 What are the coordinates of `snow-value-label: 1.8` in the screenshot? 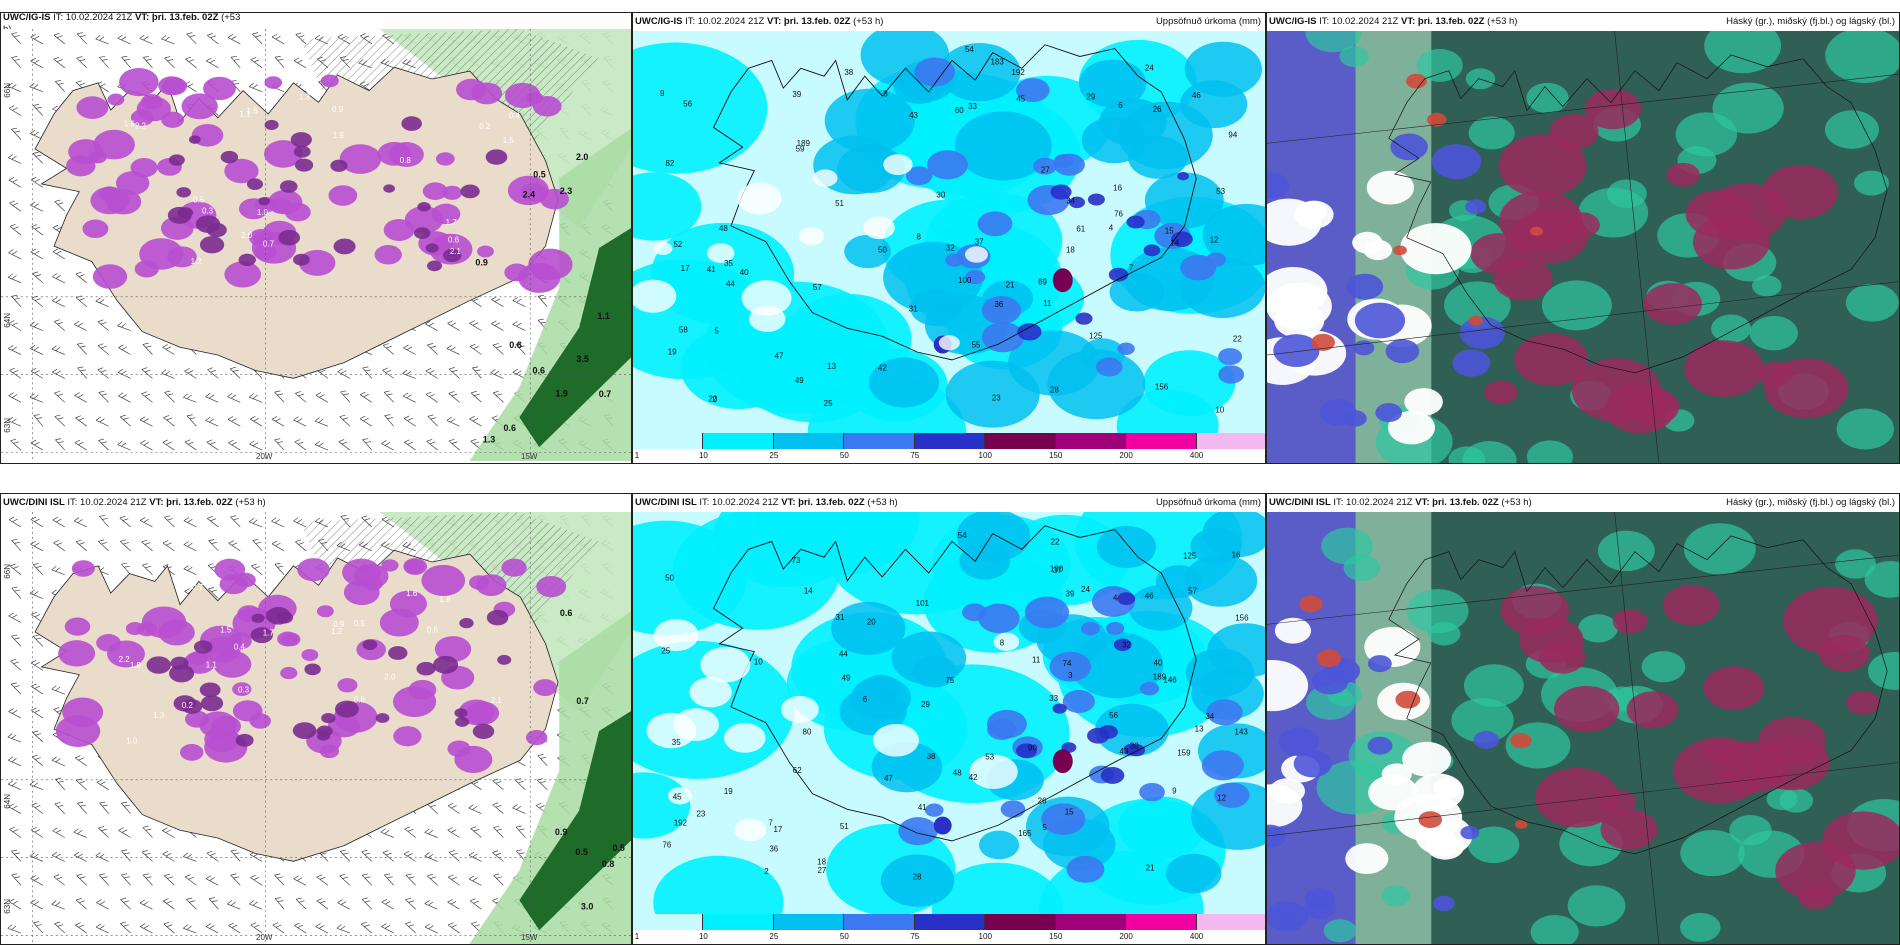 It's located at (253, 111).